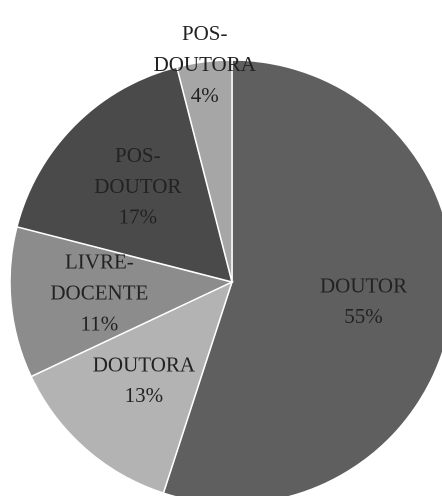 The image size is (442, 496). Describe the element at coordinates (99, 276) in the screenshot. I see `slice-label: LIVRE- DOCENTE` at that location.